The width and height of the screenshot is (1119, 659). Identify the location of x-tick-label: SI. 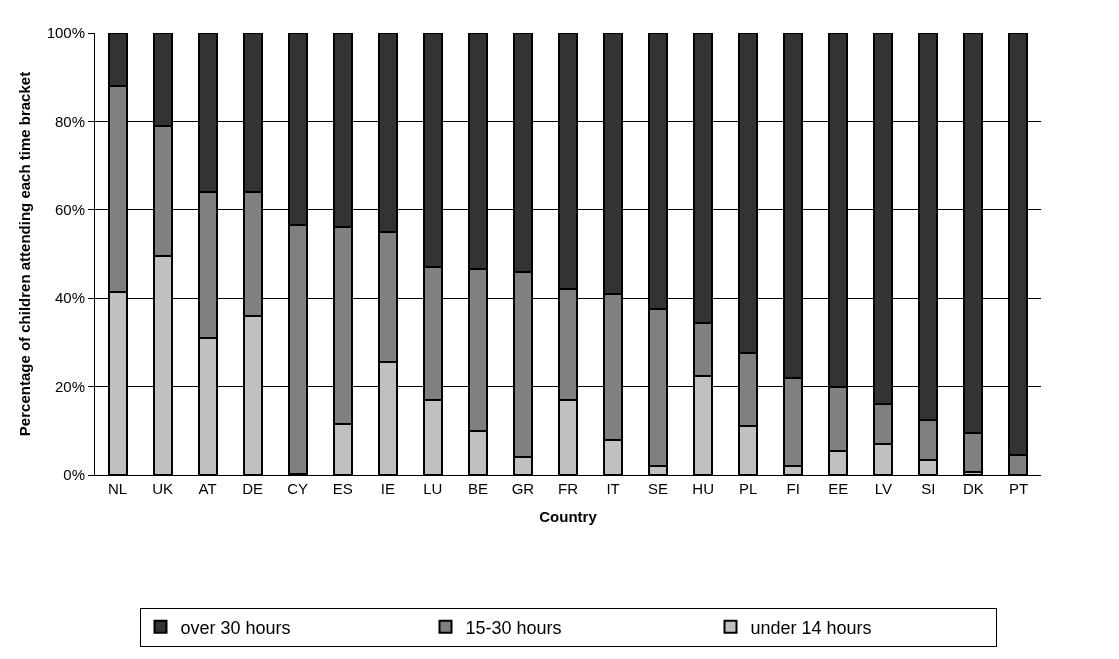
(928, 488).